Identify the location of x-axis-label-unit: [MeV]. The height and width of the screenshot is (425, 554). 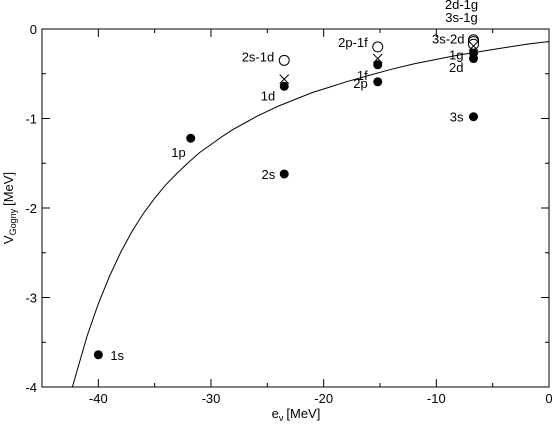
(303, 413).